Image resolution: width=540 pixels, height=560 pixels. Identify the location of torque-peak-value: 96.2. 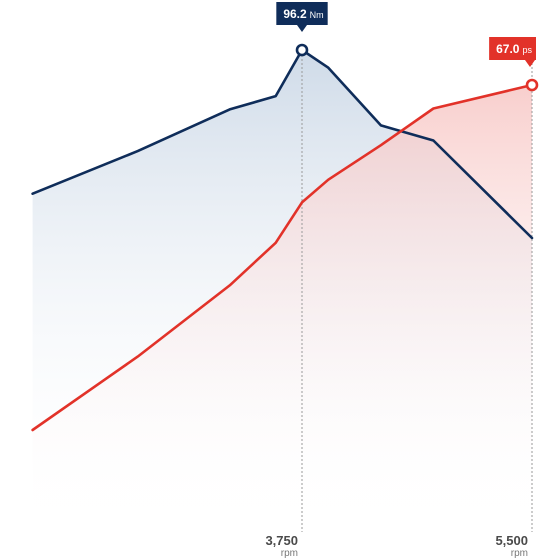
(295, 14).